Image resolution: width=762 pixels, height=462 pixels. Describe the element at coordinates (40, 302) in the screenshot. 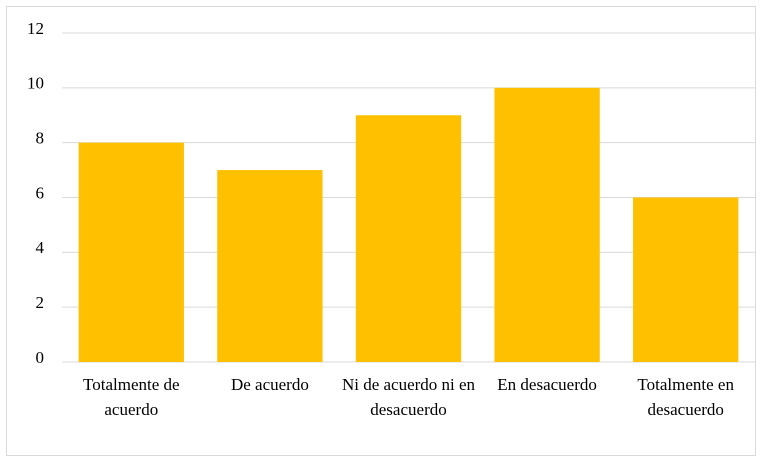

I see `y-tick-label: 2` at that location.